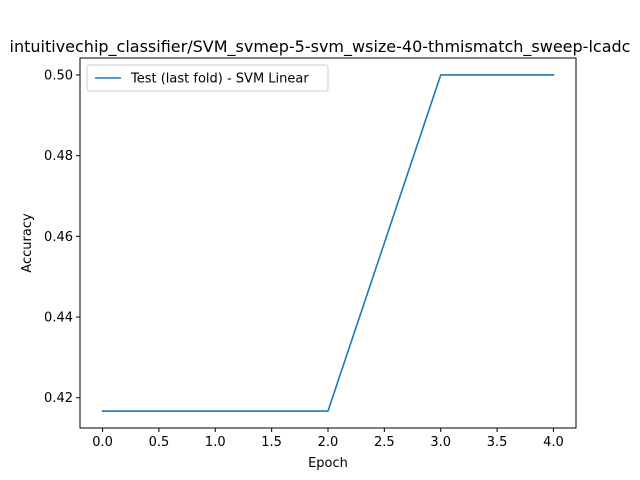 The width and height of the screenshot is (640, 480). What do you see at coordinates (102, 442) in the screenshot?
I see `x-tick-label: 0.0` at bounding box center [102, 442].